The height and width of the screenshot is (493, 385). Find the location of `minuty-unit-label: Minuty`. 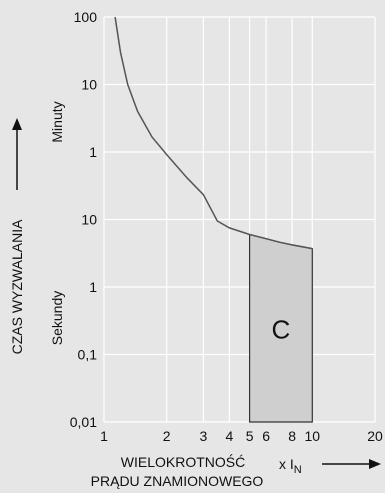

minuty-unit-label: Minuty is located at coordinates (57, 121).